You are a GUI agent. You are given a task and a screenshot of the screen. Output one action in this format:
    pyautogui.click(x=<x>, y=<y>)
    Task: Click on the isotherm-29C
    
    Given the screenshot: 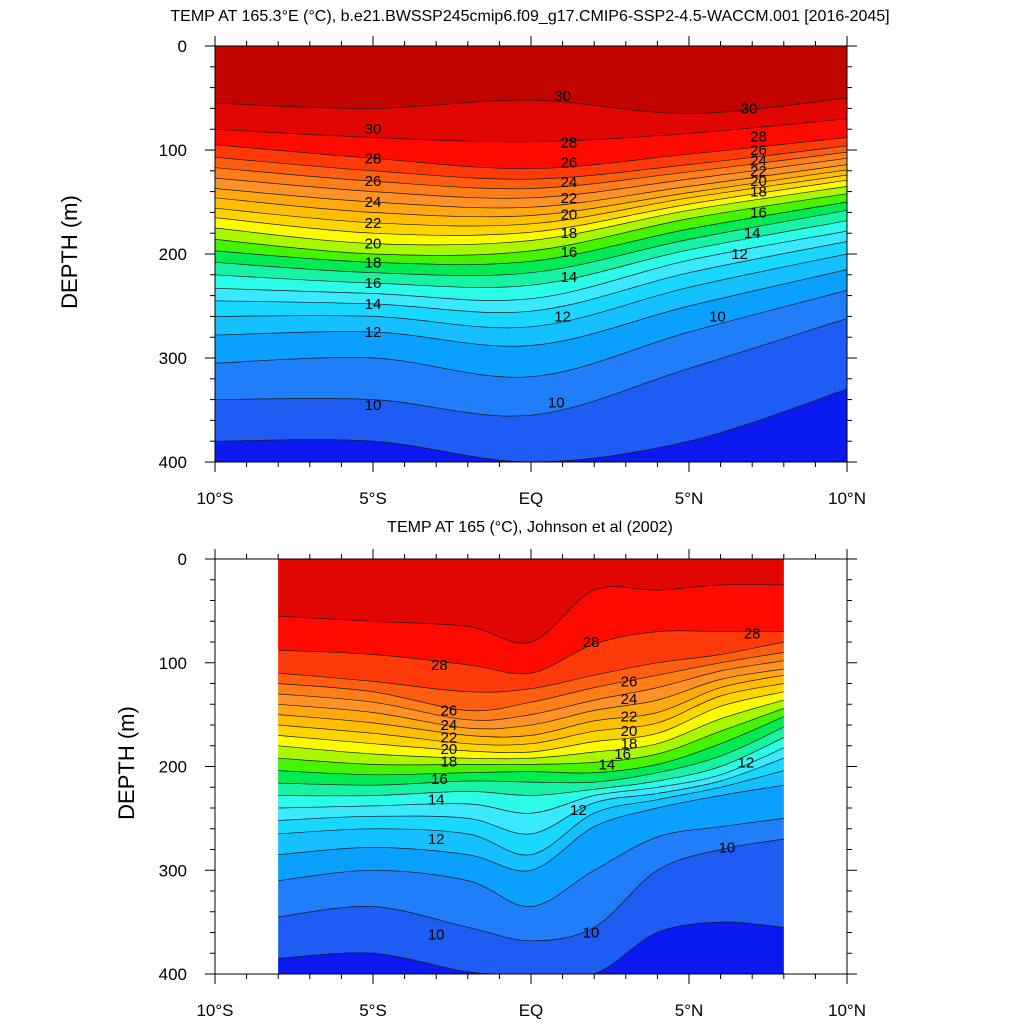 What is the action you would take?
    pyautogui.click(x=531, y=614)
    